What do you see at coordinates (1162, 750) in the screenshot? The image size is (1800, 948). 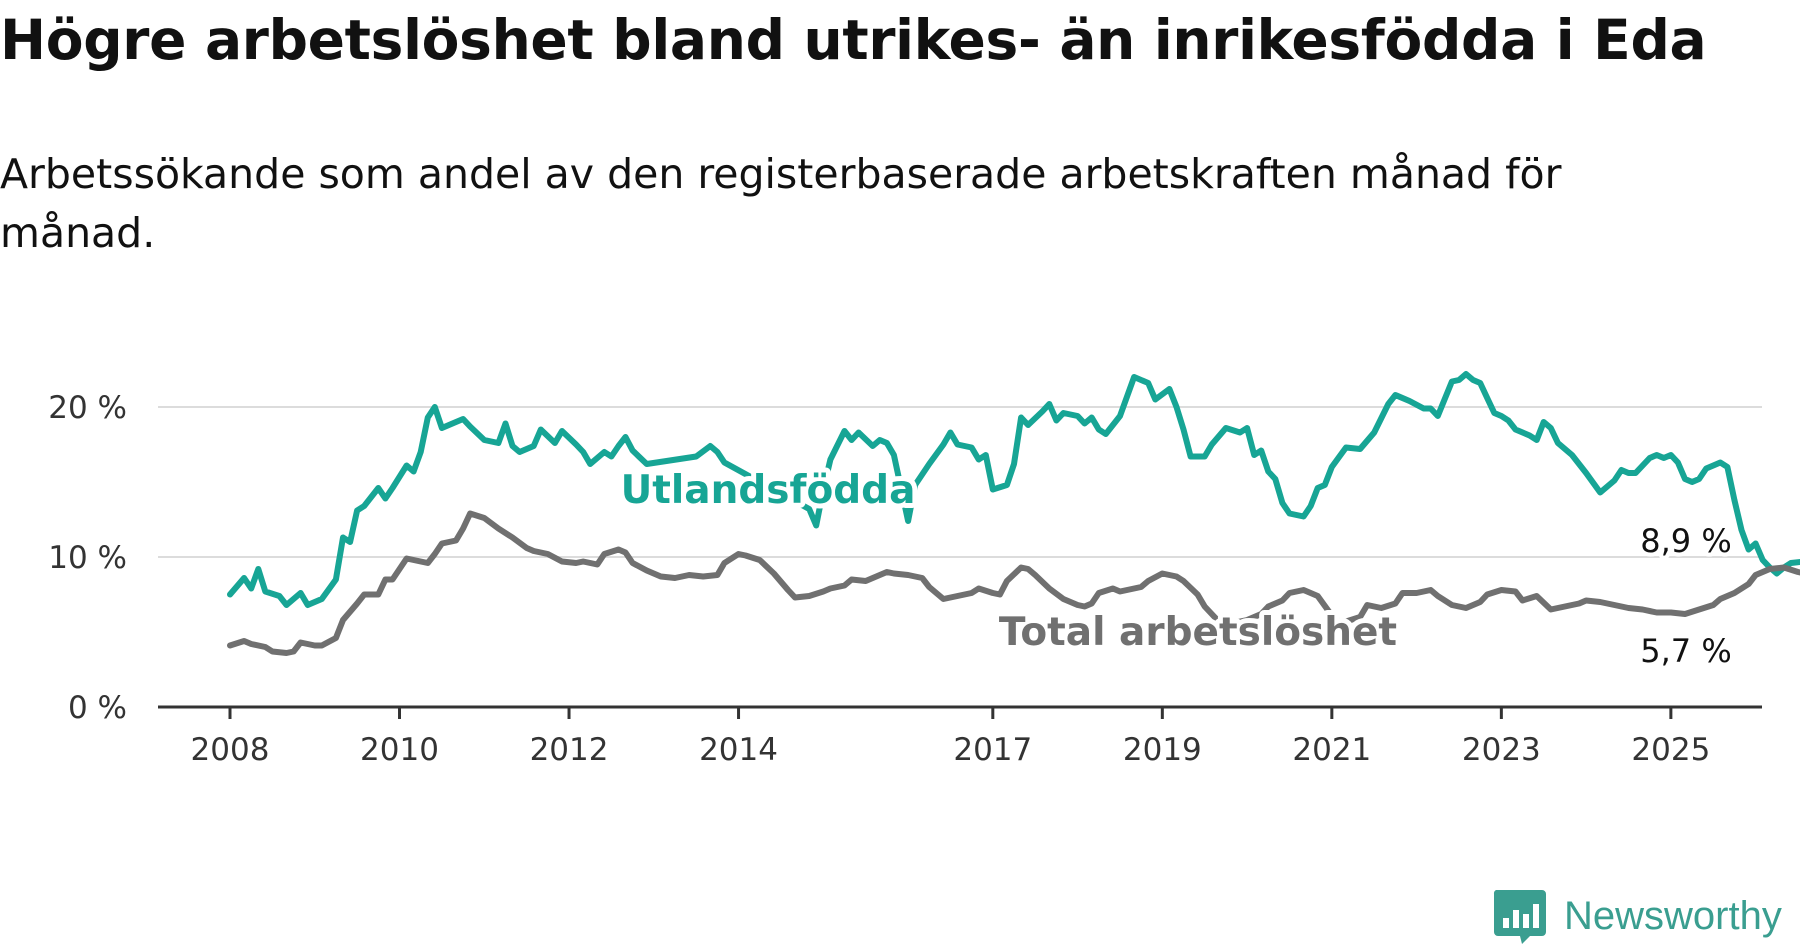 I see `x-tick-label: 2019` at bounding box center [1162, 750].